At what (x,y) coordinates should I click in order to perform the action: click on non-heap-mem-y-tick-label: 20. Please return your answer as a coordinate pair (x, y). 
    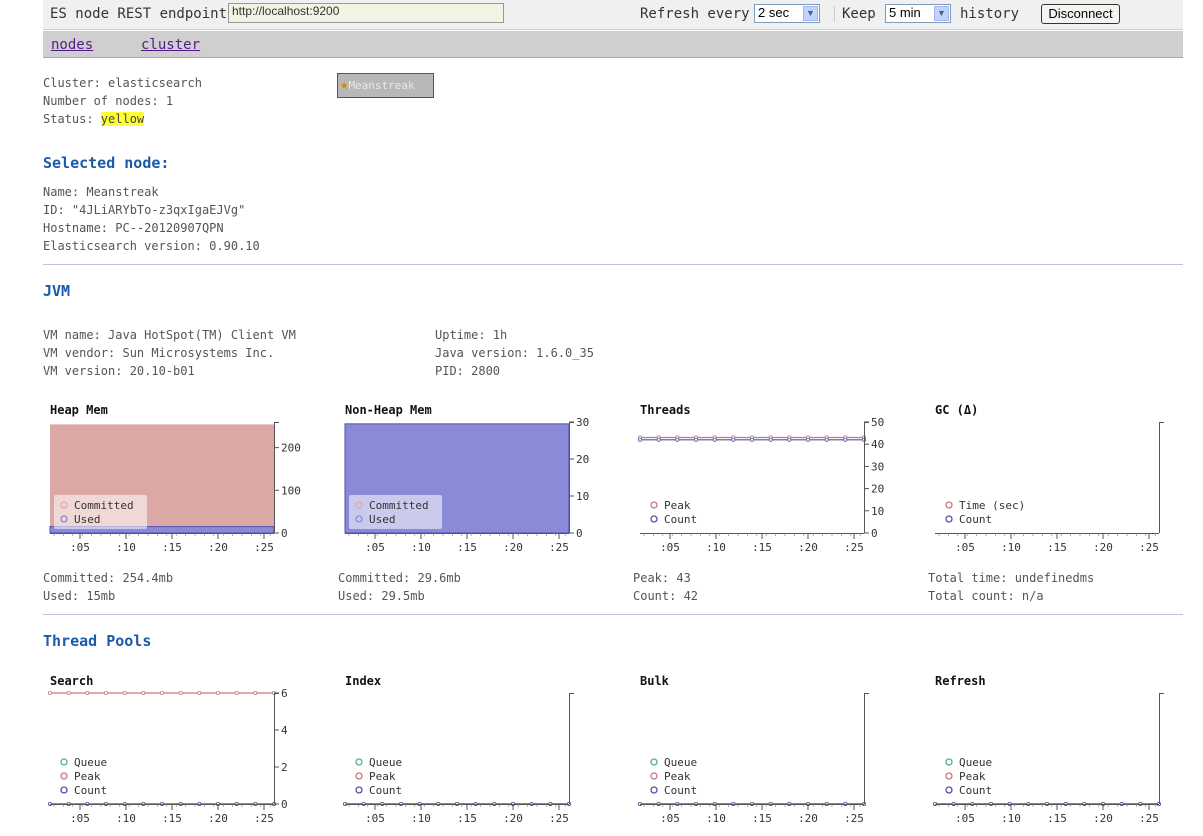
    Looking at the image, I should click on (582, 459).